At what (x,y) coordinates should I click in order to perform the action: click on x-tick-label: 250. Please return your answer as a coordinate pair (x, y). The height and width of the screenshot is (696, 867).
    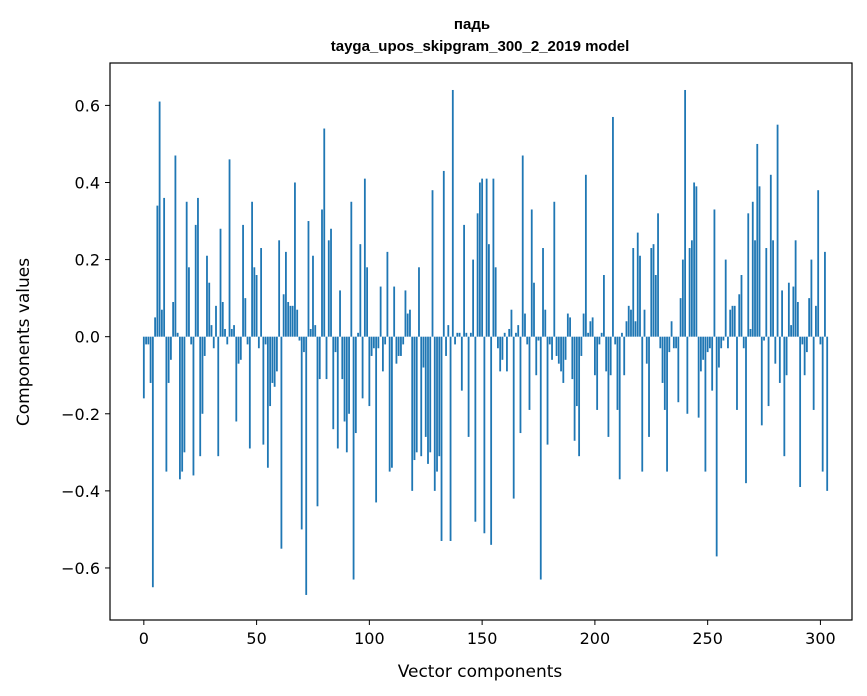
    Looking at the image, I should click on (707, 638).